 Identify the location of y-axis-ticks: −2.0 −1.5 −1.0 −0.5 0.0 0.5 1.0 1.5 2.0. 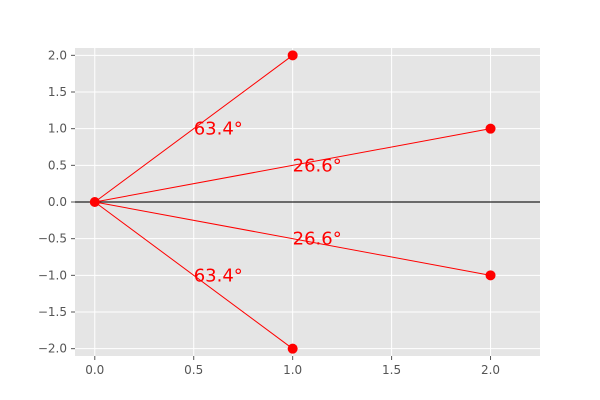
(56, 202).